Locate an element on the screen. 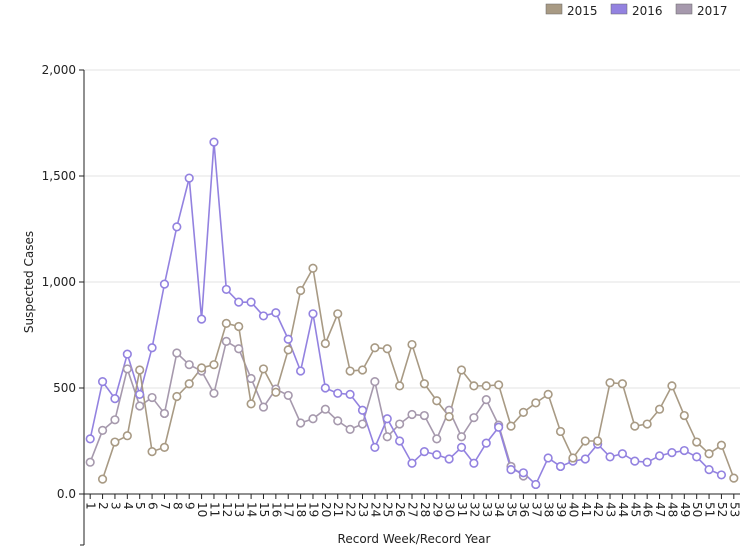 This screenshot has width=752, height=555. legend-label-2017: 2017 is located at coordinates (712, 11).